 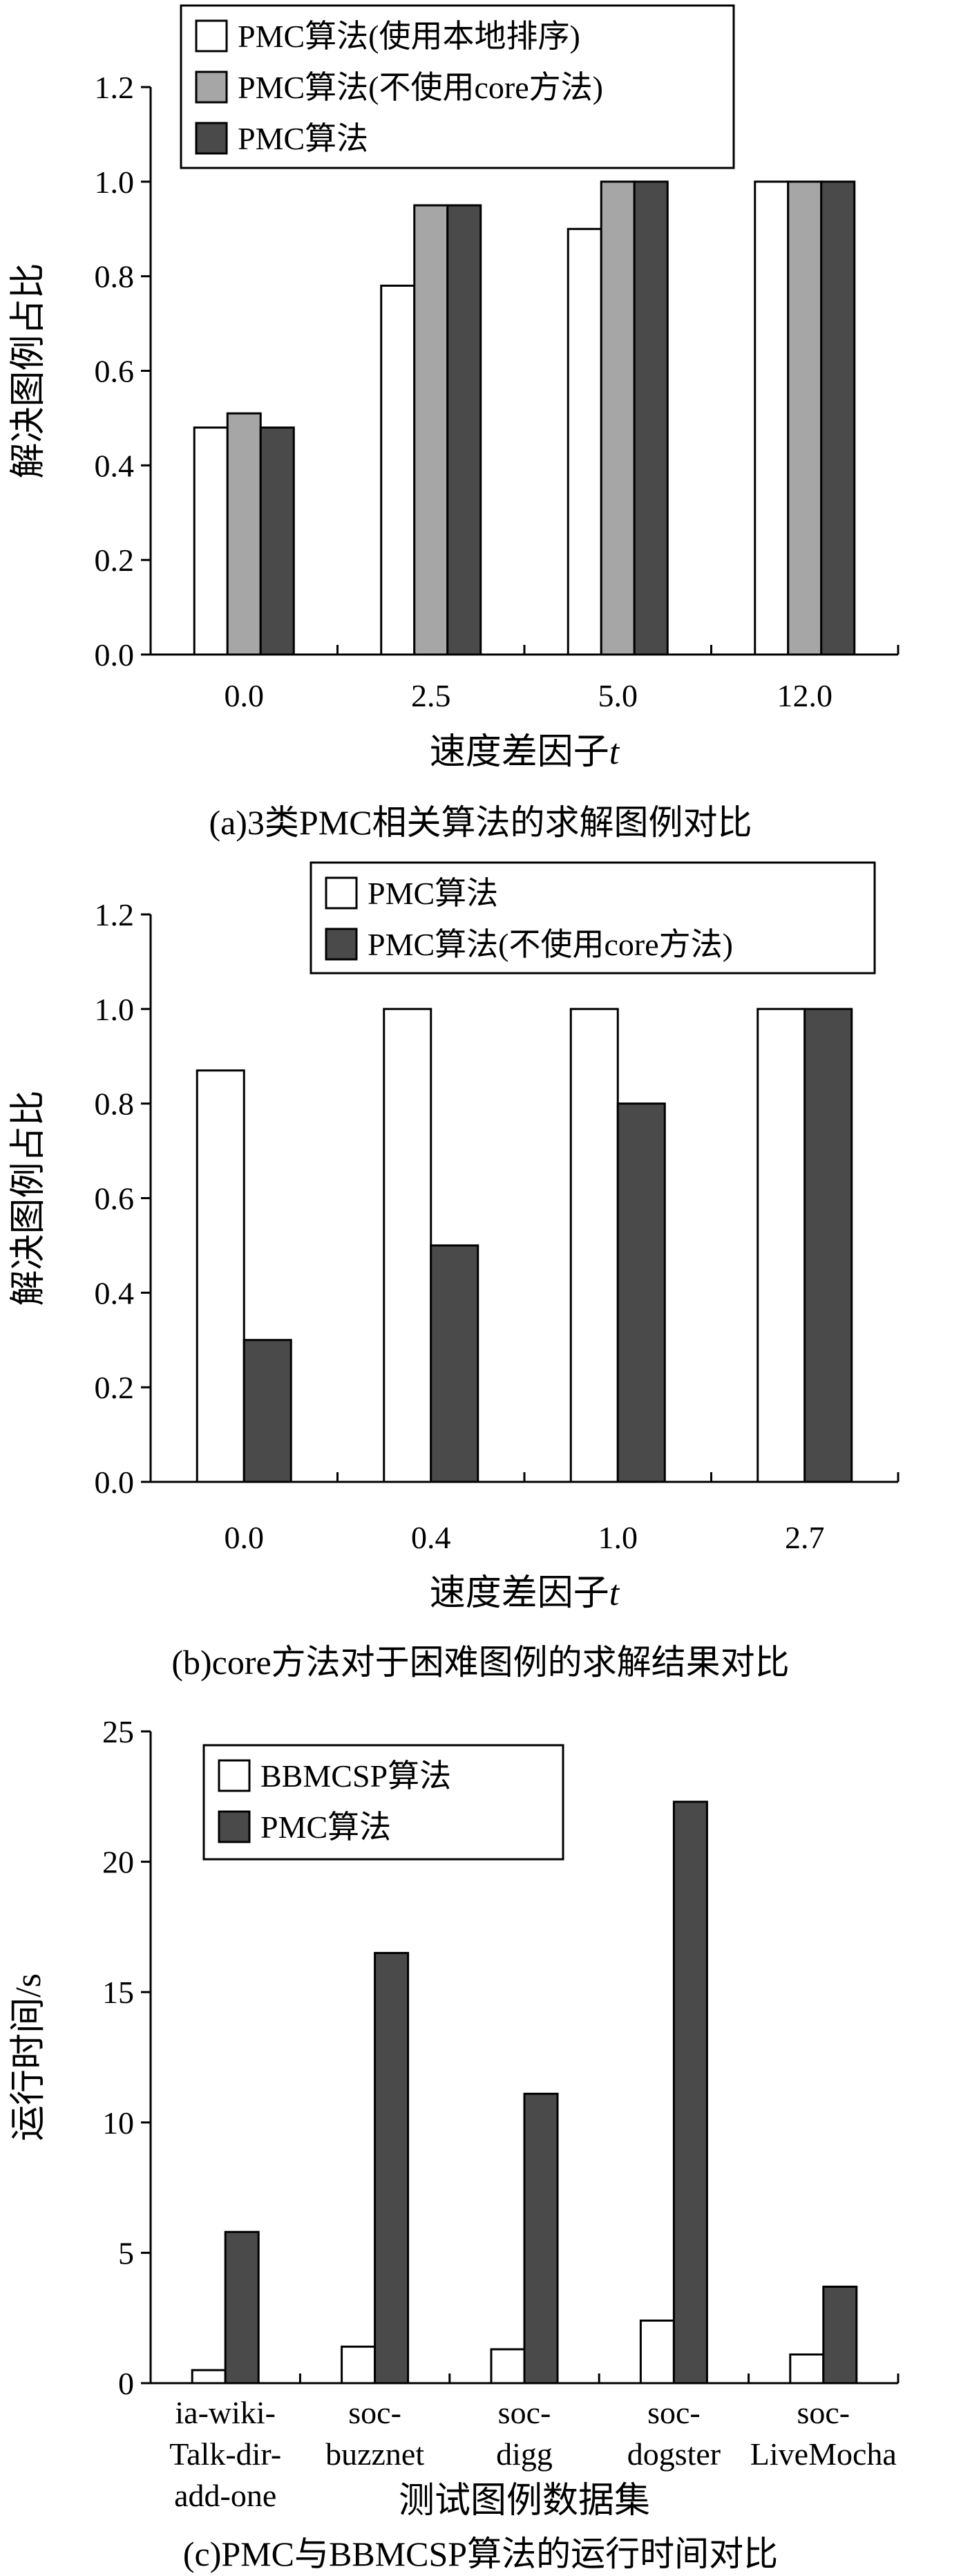 What do you see at coordinates (480, 822) in the screenshot?
I see `caption-a: (a)3类PMC相关算法的求解图例对比` at bounding box center [480, 822].